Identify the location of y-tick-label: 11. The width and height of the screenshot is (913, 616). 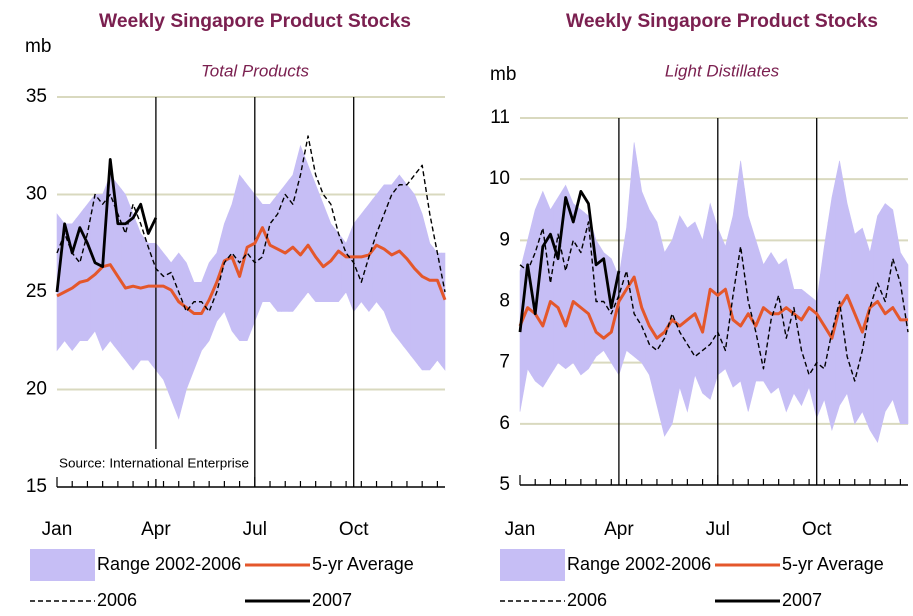
(500, 117).